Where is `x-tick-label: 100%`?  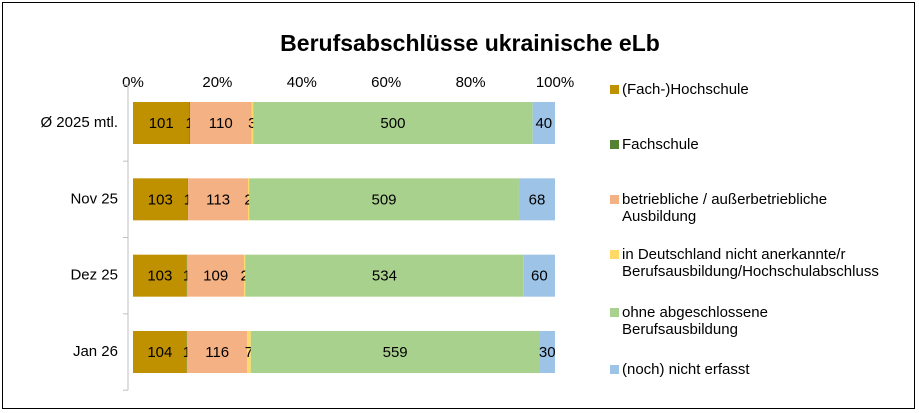
x-tick-label: 100% is located at coordinates (555, 82).